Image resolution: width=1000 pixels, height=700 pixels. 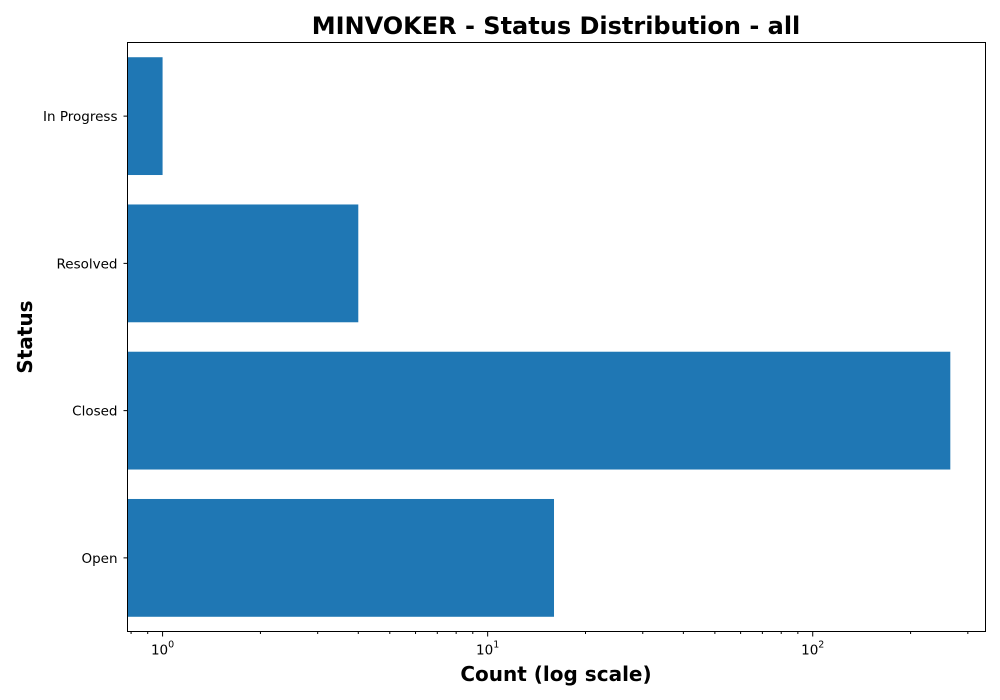 What do you see at coordinates (94, 412) in the screenshot?
I see `y-tick-label-closed: Closed` at bounding box center [94, 412].